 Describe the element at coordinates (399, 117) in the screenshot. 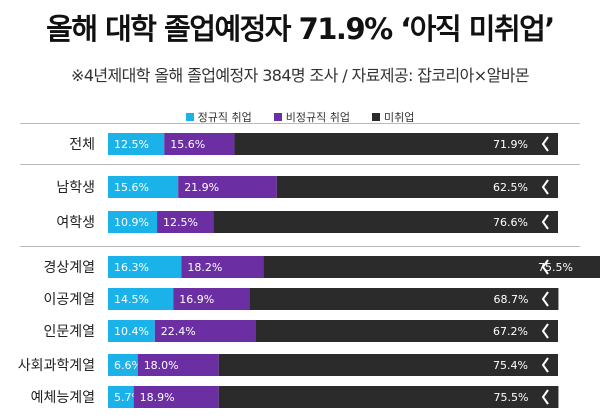

I see `legend-label-unemployed: 미취업` at that location.